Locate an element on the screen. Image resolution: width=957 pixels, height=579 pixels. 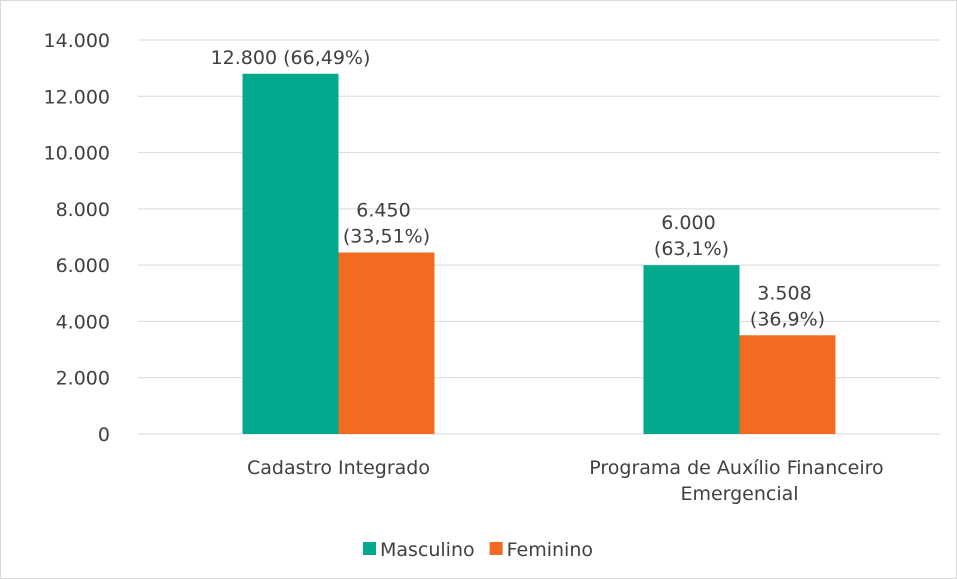
data-label: 6.450 (33,51%) is located at coordinates (386, 223).